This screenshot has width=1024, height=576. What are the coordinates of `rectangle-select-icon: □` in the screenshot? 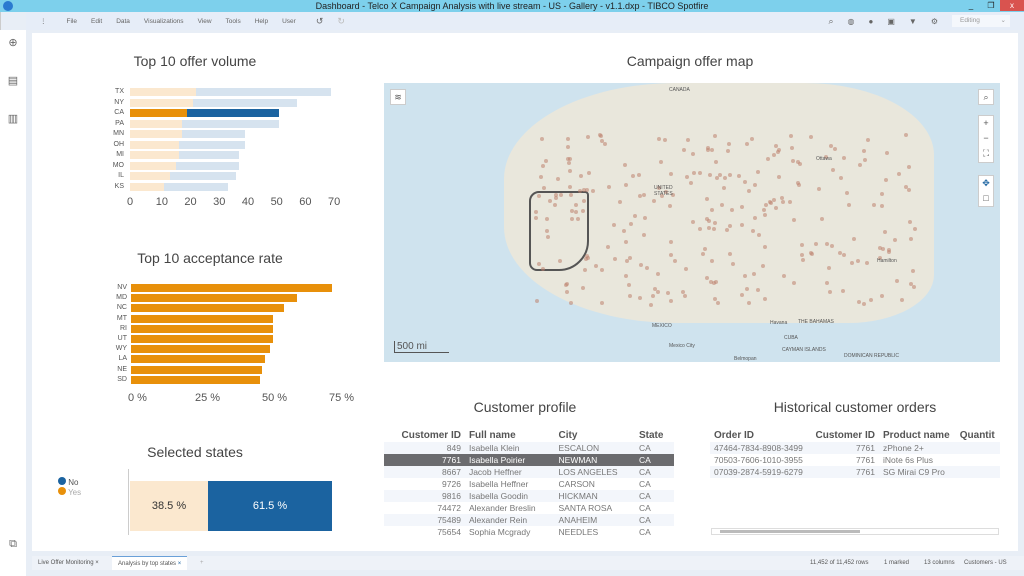 It's located at (986, 198).